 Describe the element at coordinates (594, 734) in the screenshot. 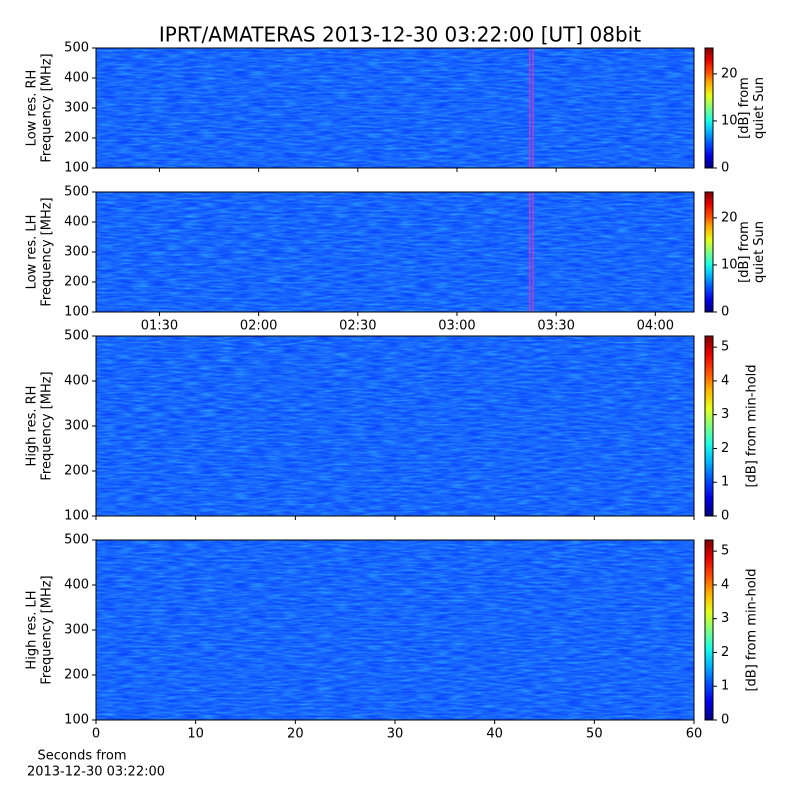

I see `x-tick-label: 50` at that location.